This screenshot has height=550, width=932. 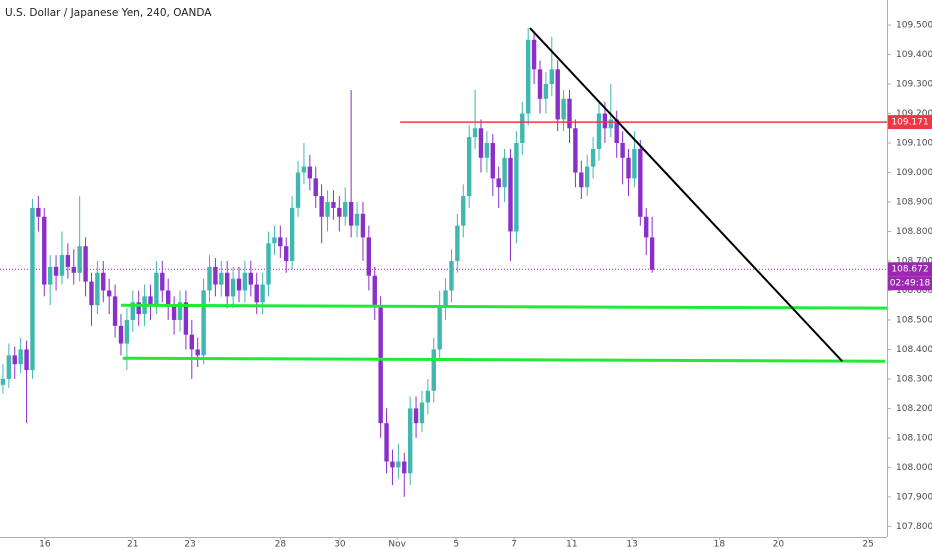 What do you see at coordinates (914, 261) in the screenshot?
I see `y-tick-label: 108.700` at bounding box center [914, 261].